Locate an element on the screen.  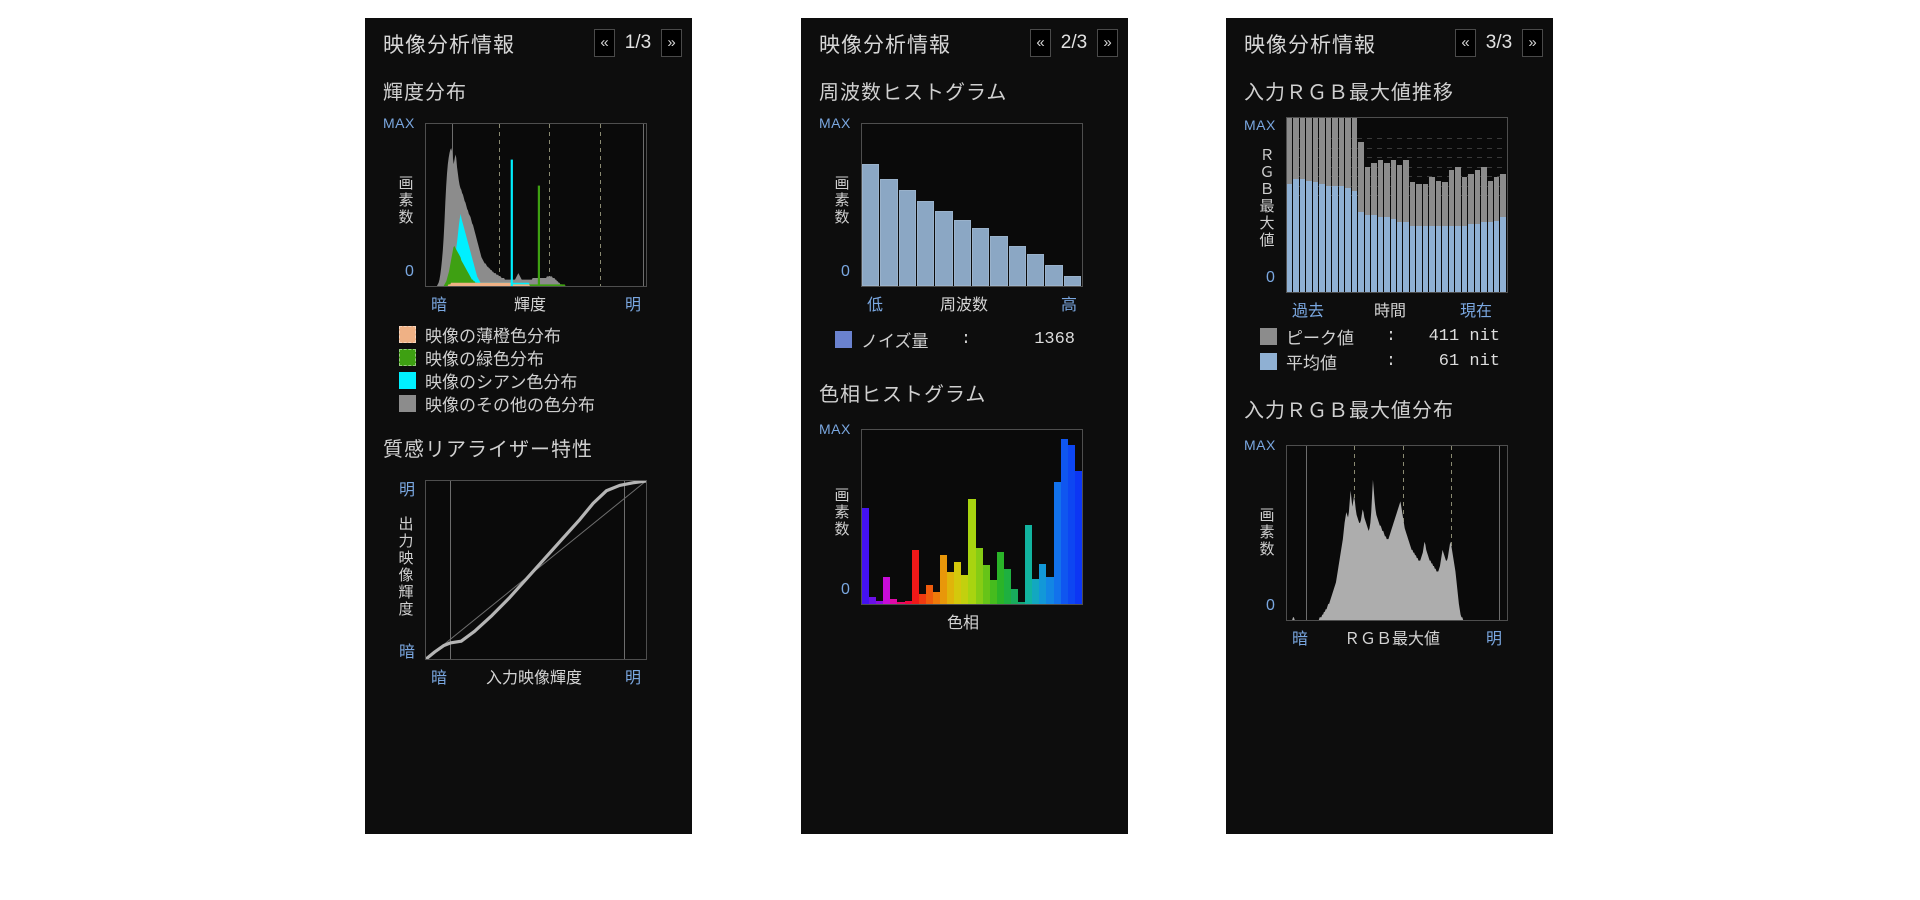
legend-label: 映像の緑色分布 is located at coordinates (484, 359).